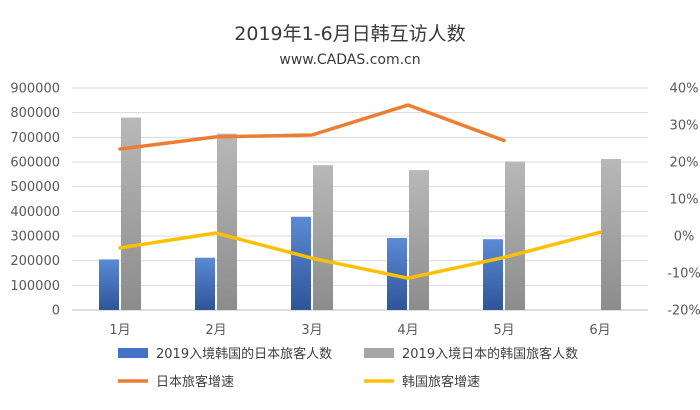  I want to click on x-tick-label: 3月, so click(311, 330).